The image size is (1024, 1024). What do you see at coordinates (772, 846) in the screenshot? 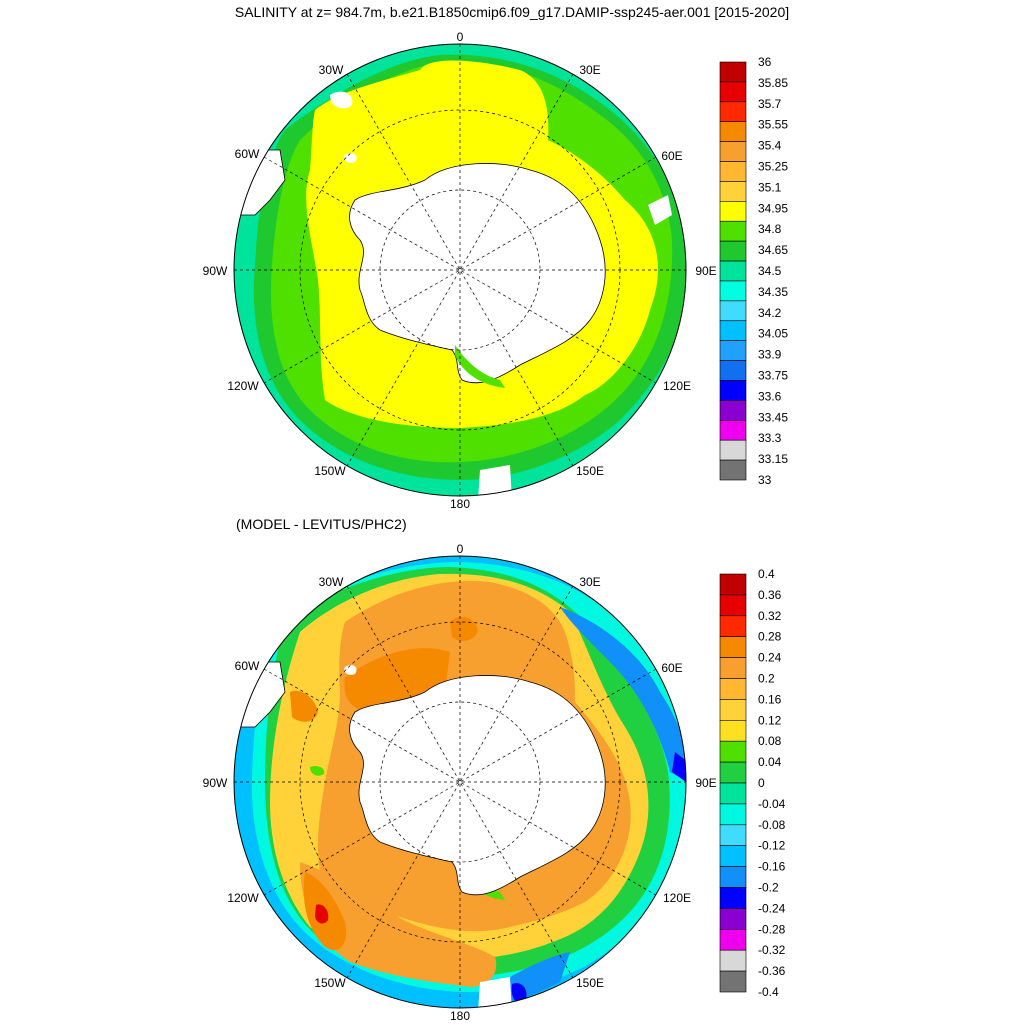
I see `difference-colorbar-label: -0.12` at bounding box center [772, 846].